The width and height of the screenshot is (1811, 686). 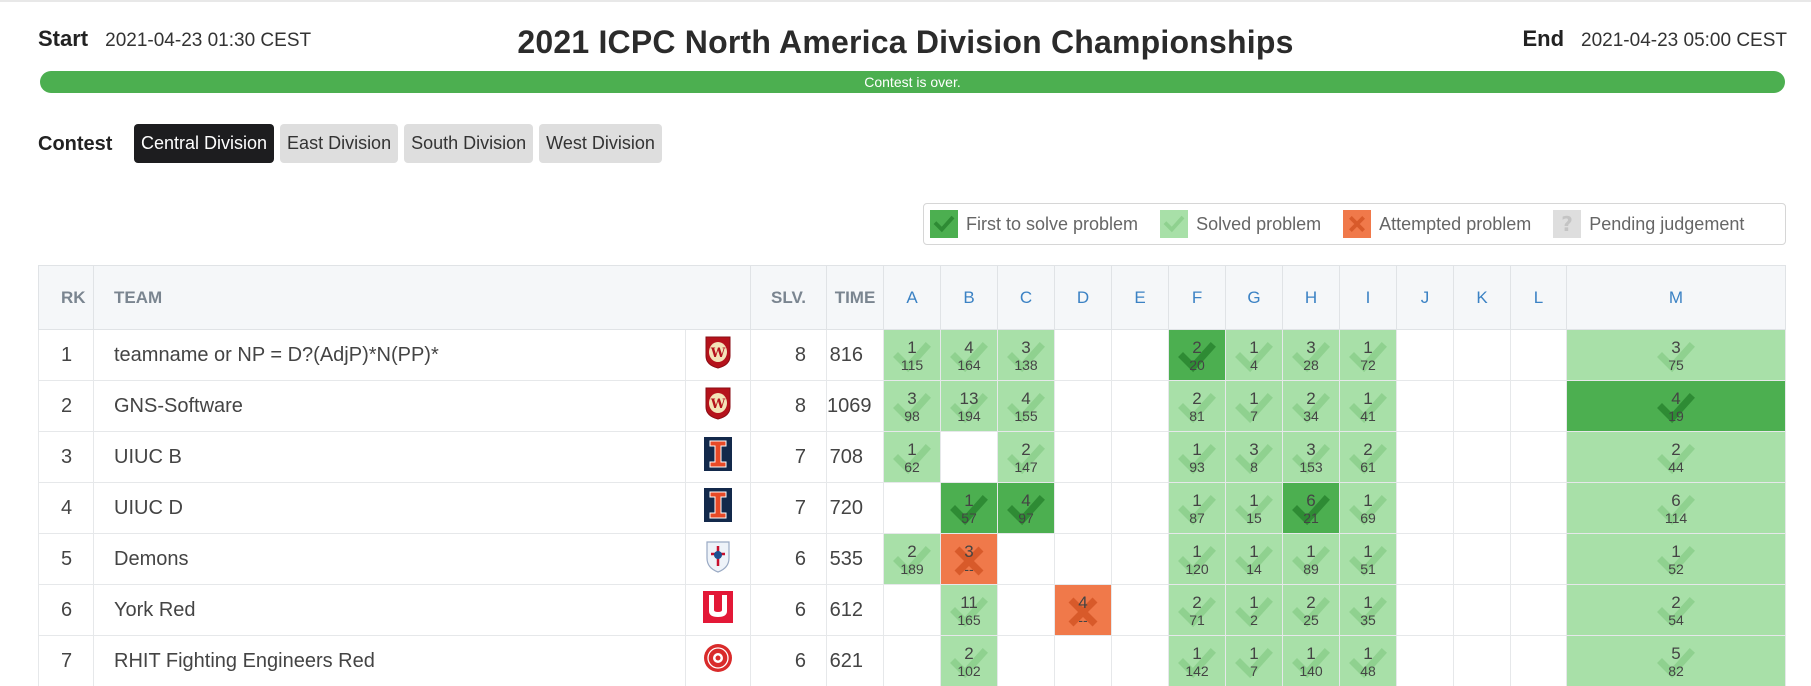 What do you see at coordinates (969, 355) in the screenshot?
I see `problem-cell-b: 4 164` at bounding box center [969, 355].